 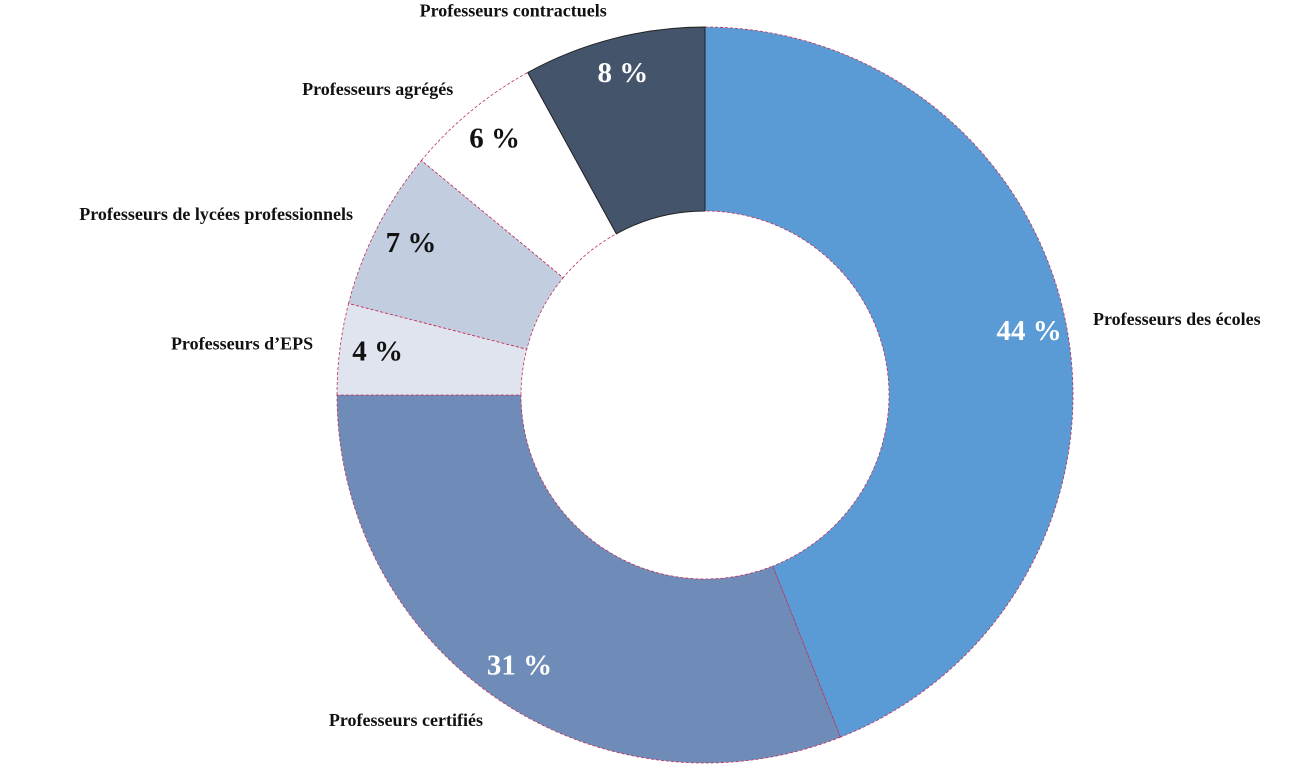 I want to click on value-label: 4 %, so click(x=377, y=351).